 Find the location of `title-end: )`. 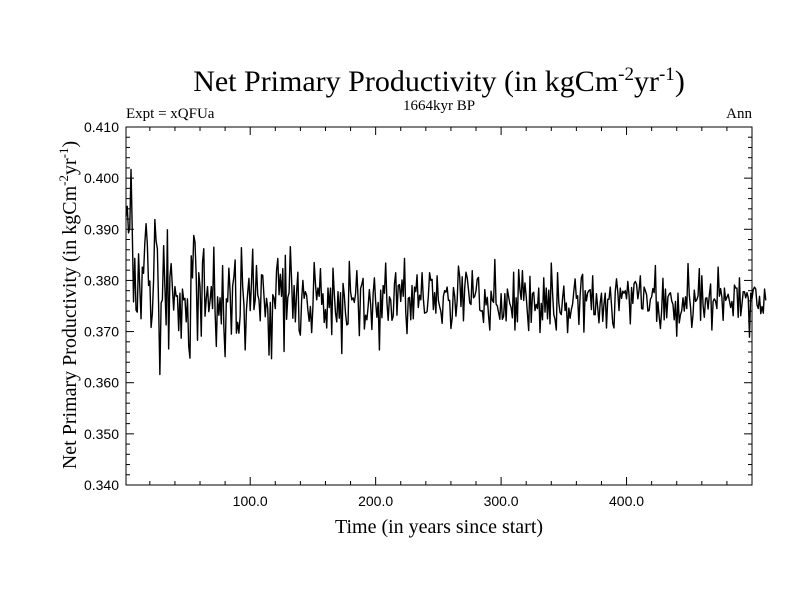

title-end: ) is located at coordinates (680, 81).